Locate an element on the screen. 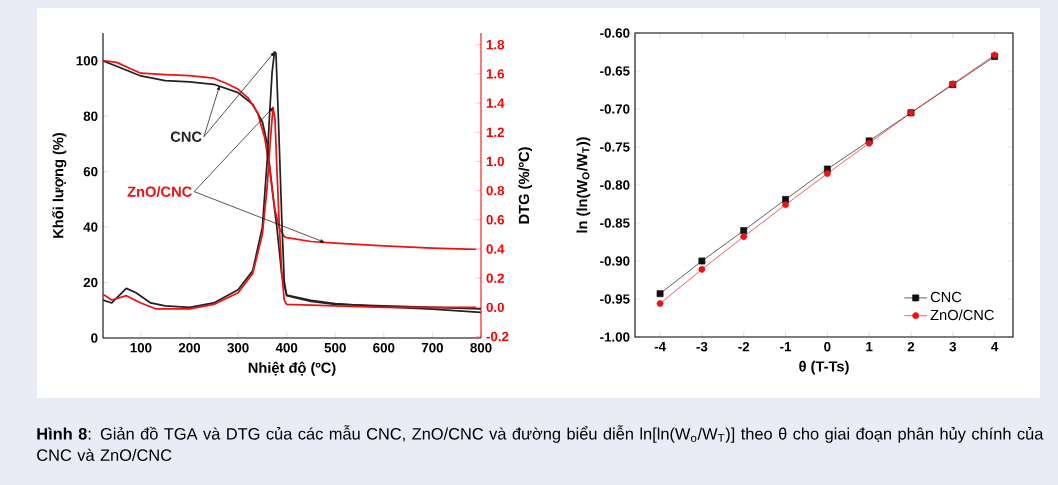  text: Hình 8: Giản đồ TGA và DTG của các mẫu CNC, ZnO/CNC và đường biểu diễn ln[ln(W$_{o}$/W$_{T}$)] theo θ cho giai đoạn phân hủy chính của CNC và ZnO/CNC is located at coordinates (540, 443).